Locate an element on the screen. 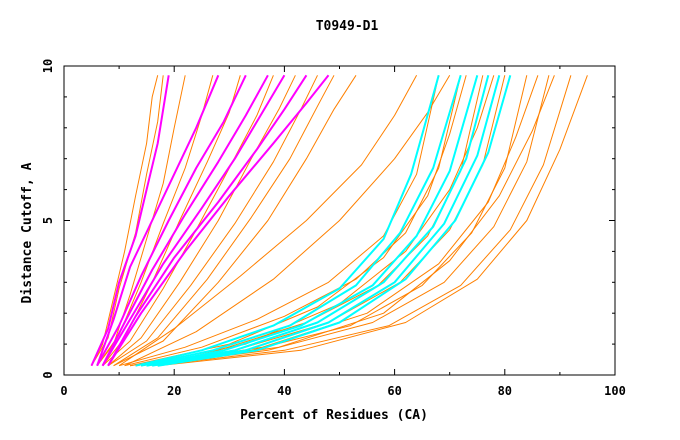 This screenshot has width=680, height=440. x-tick-label: 80 is located at coordinates (505, 391).